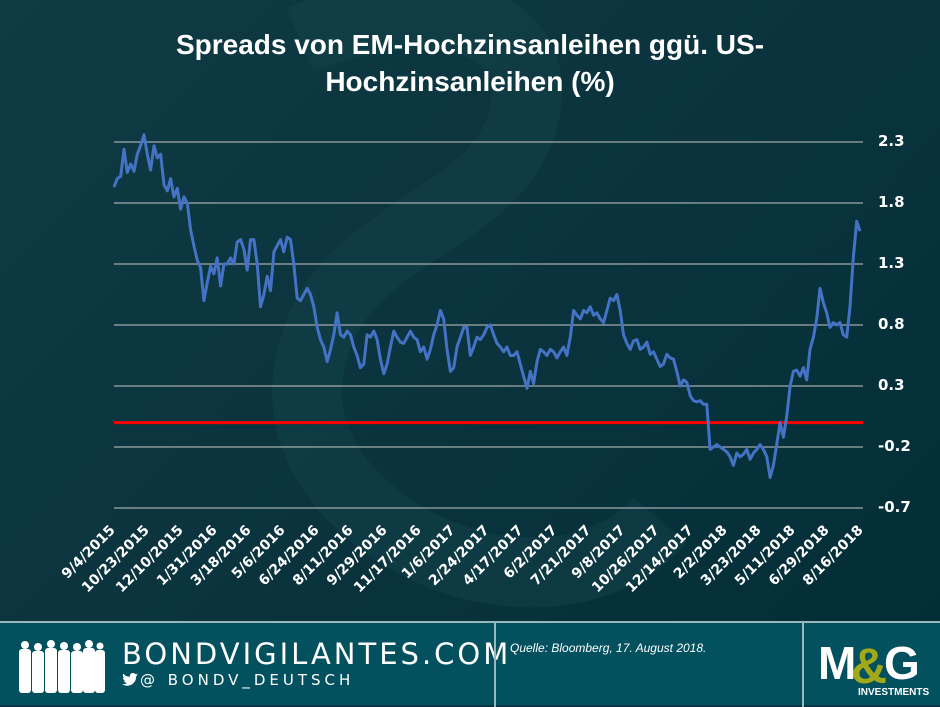  Describe the element at coordinates (470, 81) in the screenshot. I see `chart-title-line2: Hochzinsanleihen (%)` at that location.